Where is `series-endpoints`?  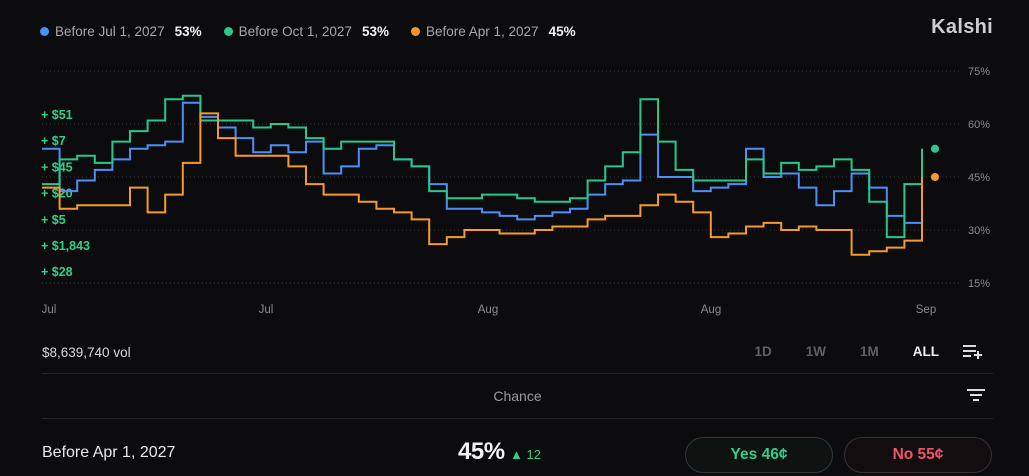
series-endpoints is located at coordinates (935, 162).